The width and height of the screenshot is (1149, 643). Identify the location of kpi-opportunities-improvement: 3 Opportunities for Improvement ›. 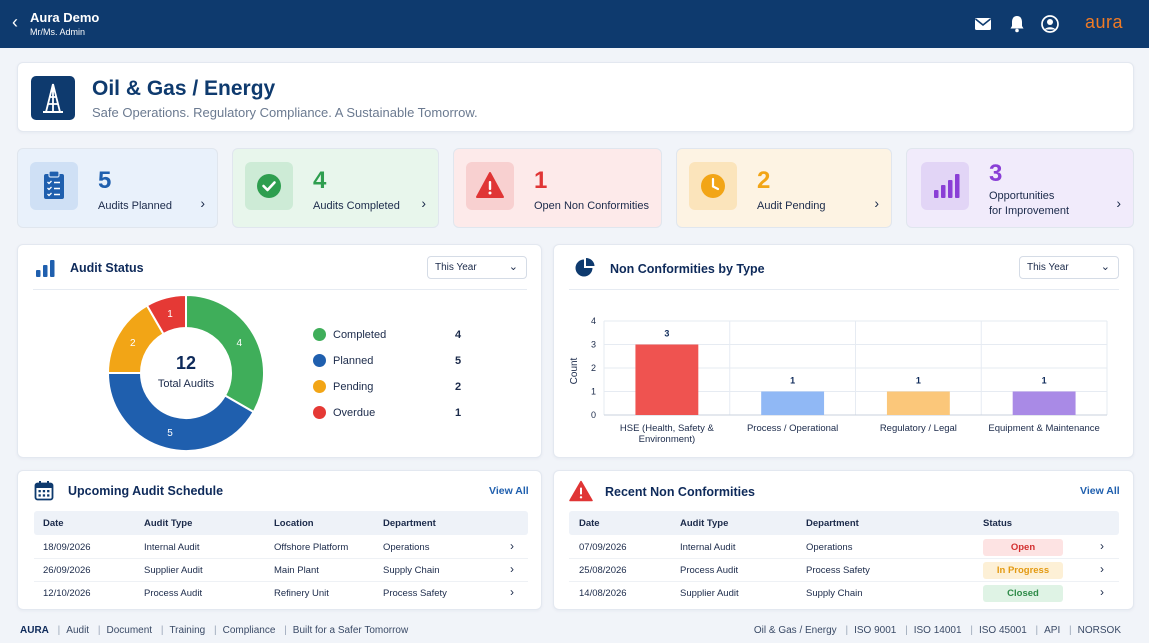
(1020, 188).